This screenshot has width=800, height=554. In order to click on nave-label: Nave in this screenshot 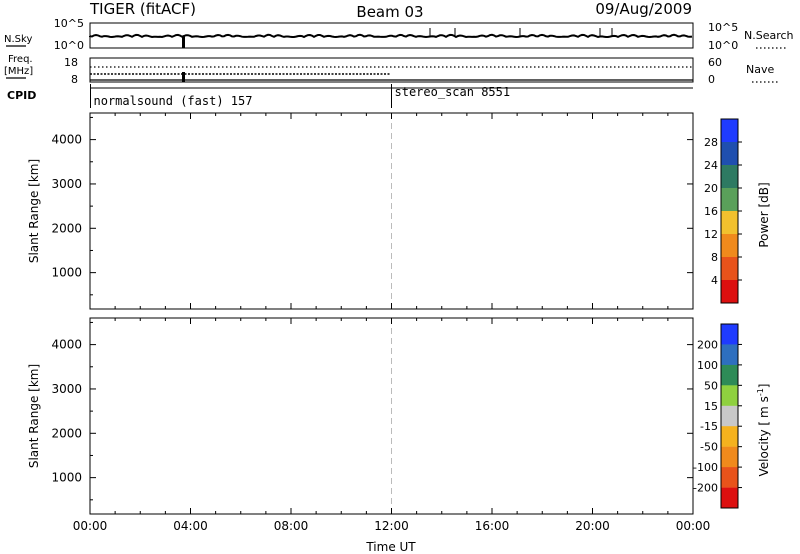, I will do `click(760, 69)`.